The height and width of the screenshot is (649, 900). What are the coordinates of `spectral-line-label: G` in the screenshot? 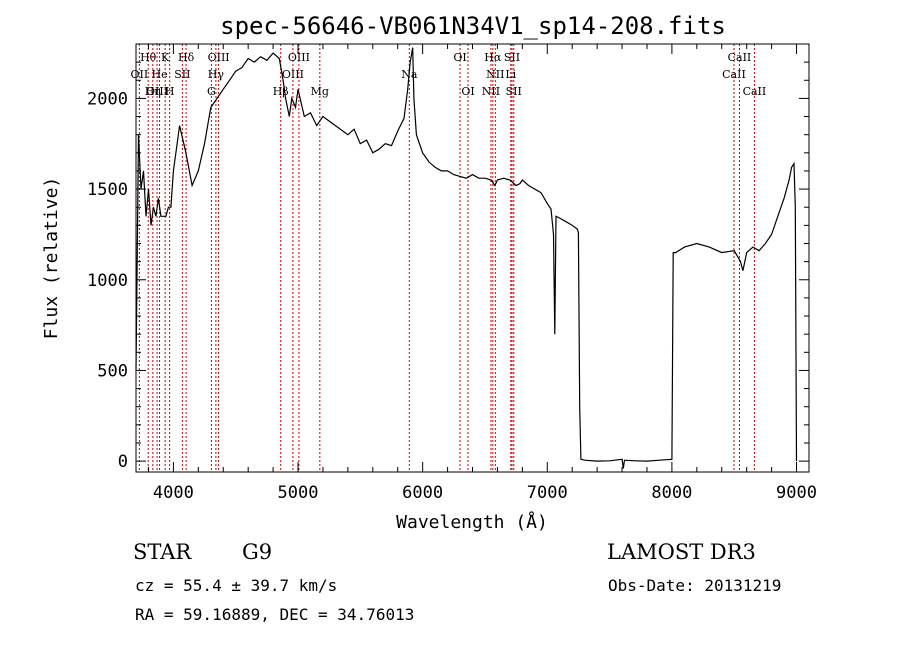 It's located at (211, 91).